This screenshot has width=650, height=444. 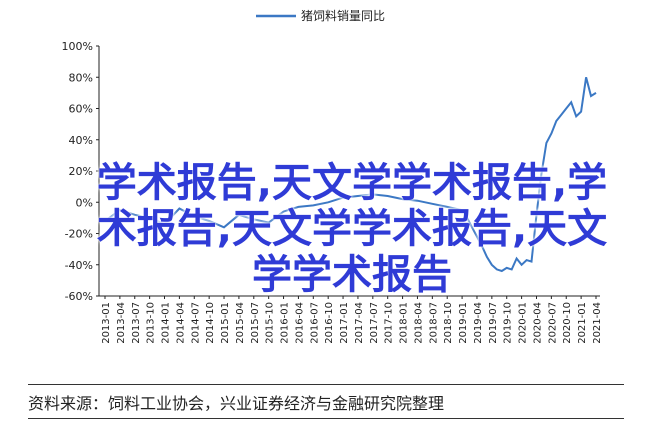 I want to click on legend-label: 猪饲料销量同比, so click(x=343, y=16).